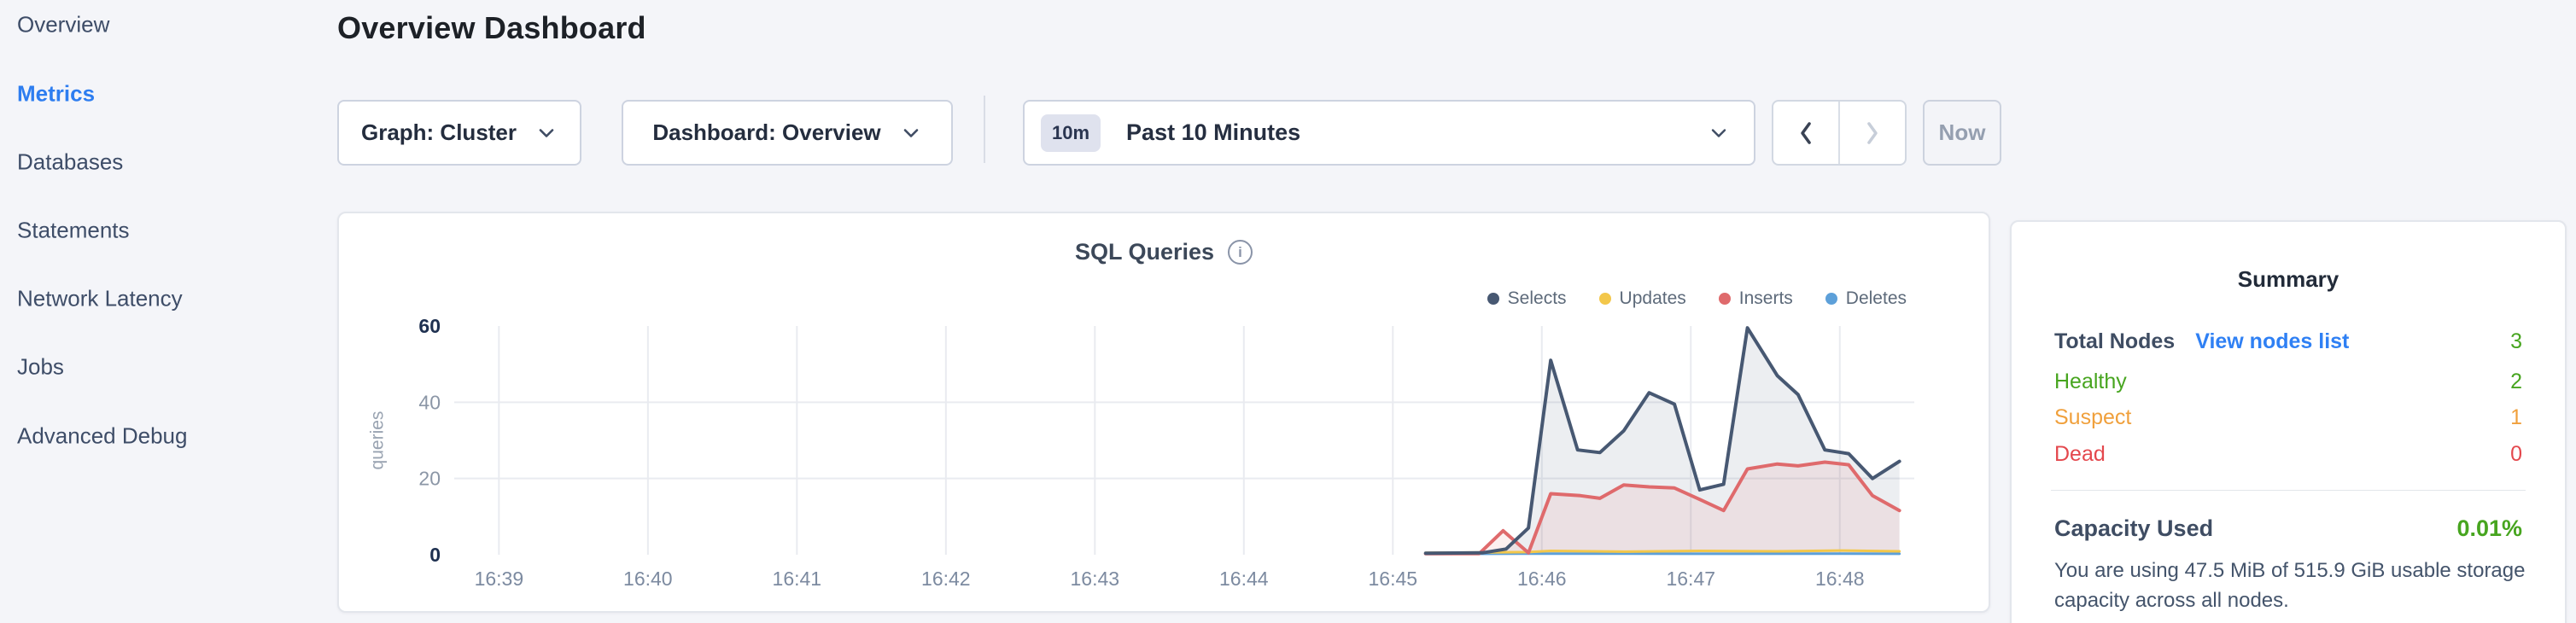 This screenshot has height=623, width=2576. I want to click on area-selects, so click(1662, 441).